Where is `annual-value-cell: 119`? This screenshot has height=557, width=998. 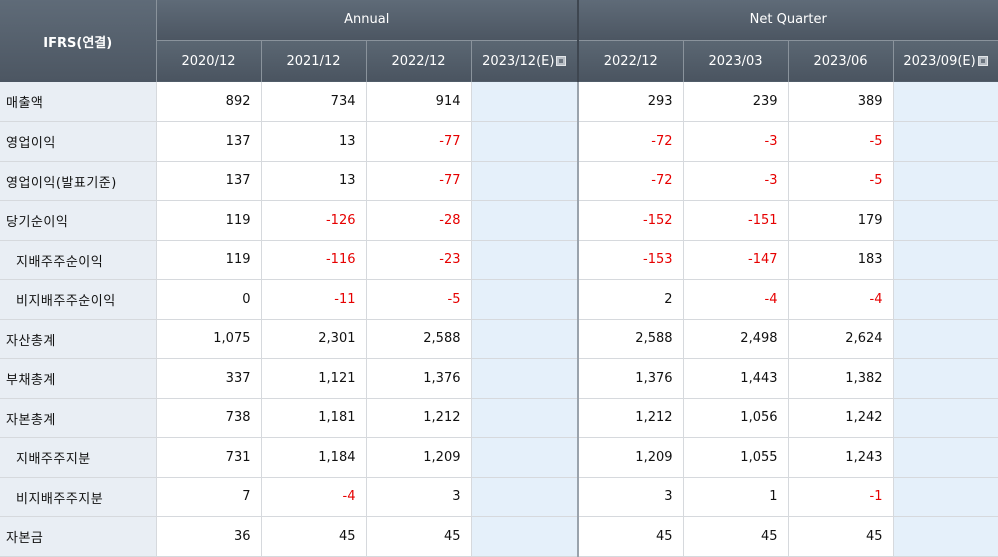
annual-value-cell: 119 is located at coordinates (209, 260).